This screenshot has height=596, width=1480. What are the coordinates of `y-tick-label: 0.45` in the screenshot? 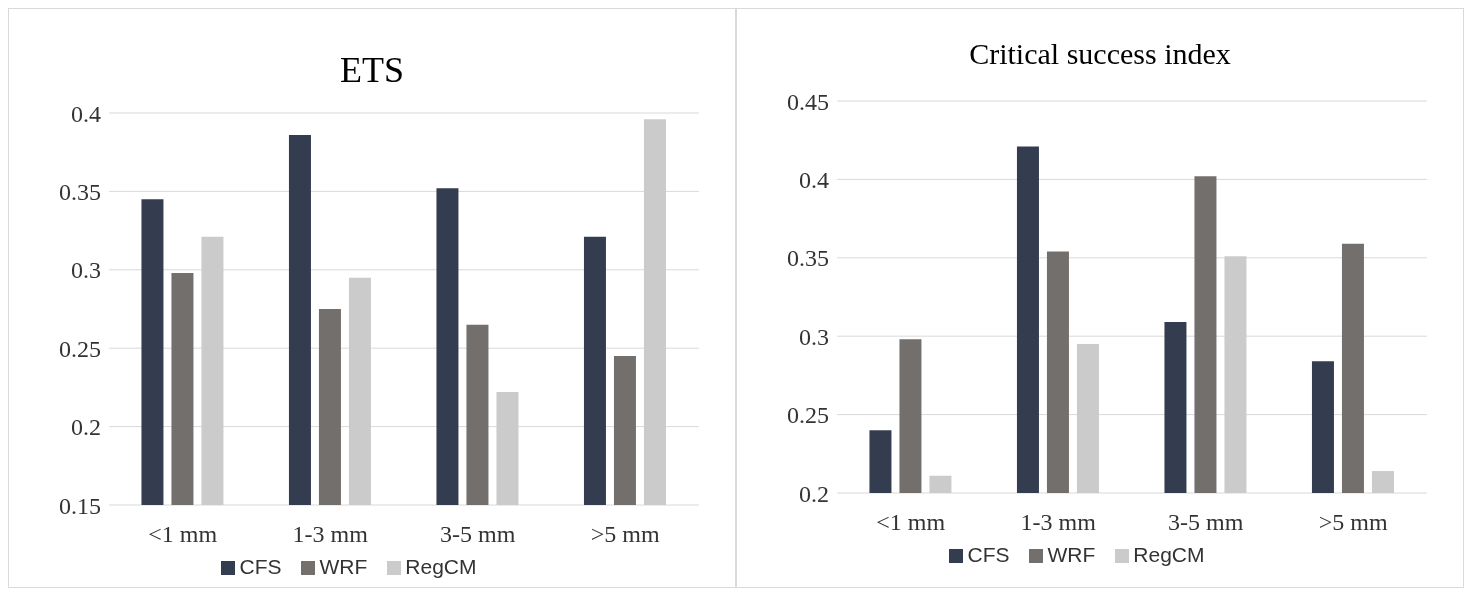 It's located at (808, 101).